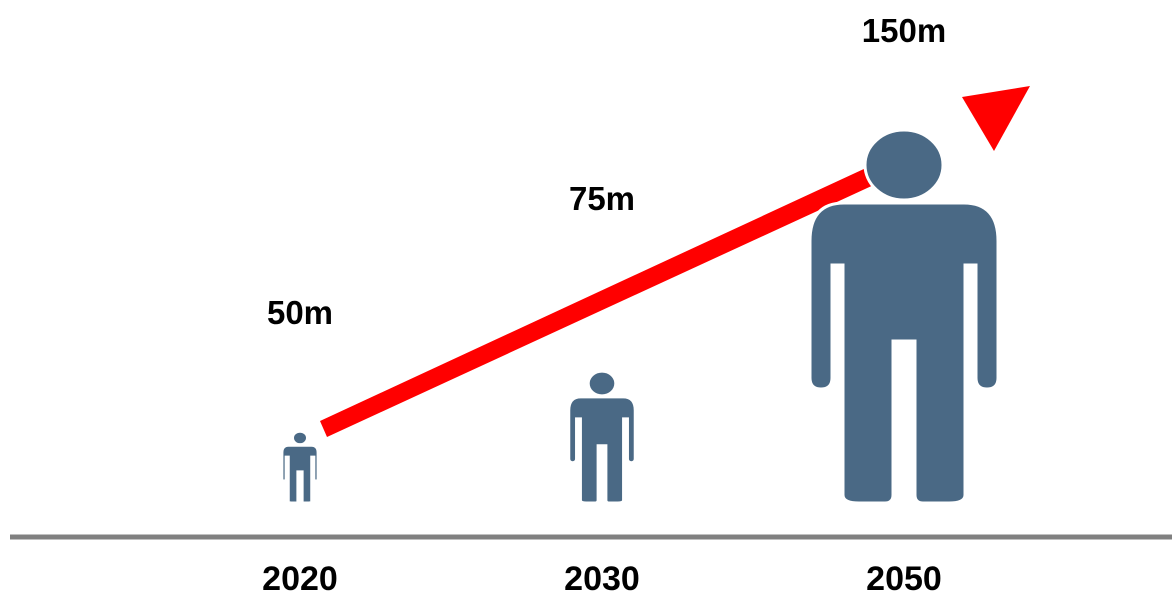 The image size is (1172, 611). I want to click on value-label: 50m, so click(300, 312).